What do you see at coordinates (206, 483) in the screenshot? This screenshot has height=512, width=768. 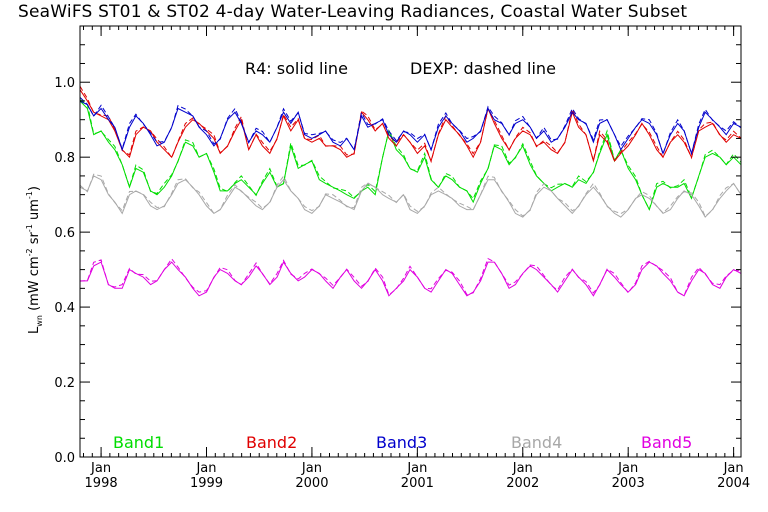 I see `x-tick-year-label: 1999` at bounding box center [206, 483].